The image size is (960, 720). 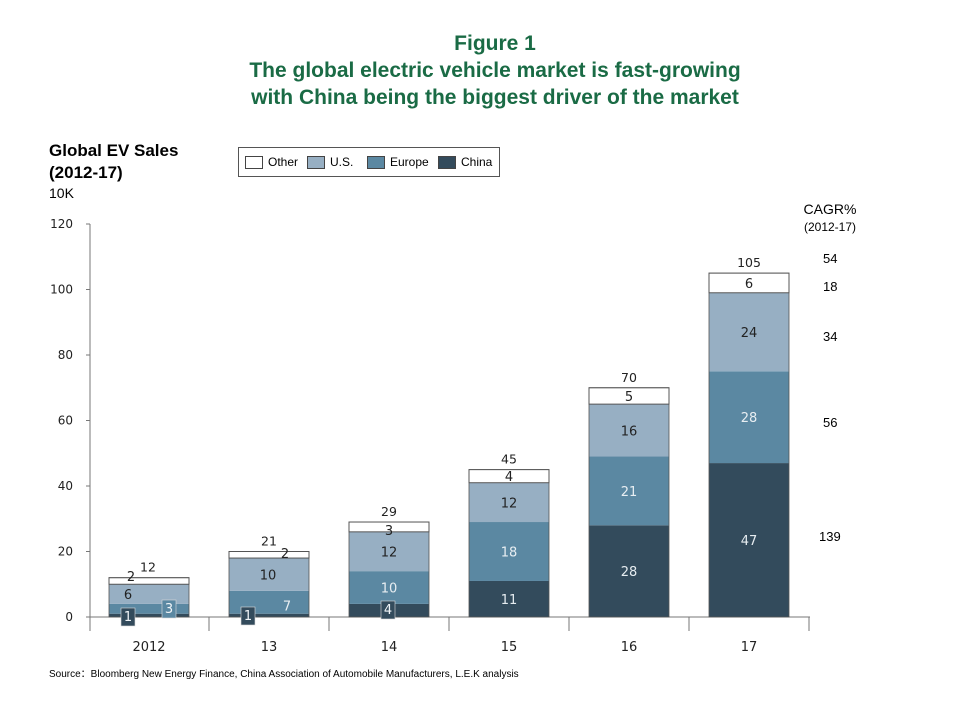 I want to click on segment-value-label: 47, so click(x=749, y=541).